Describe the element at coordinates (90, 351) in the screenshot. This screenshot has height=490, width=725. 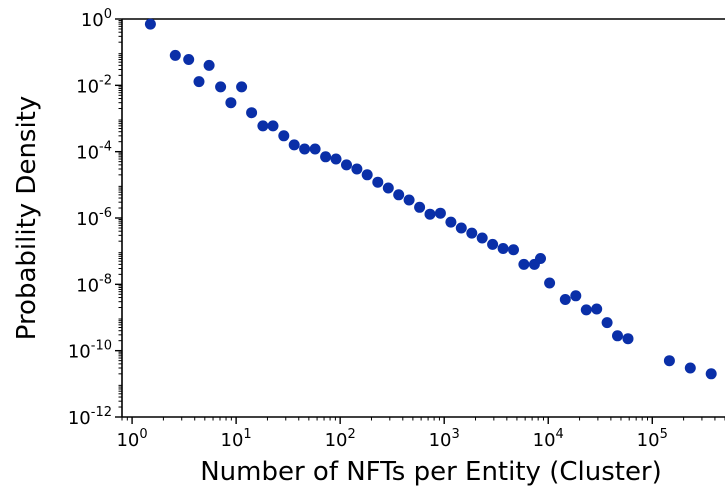
I see `y-tick-label: 10⁻¹⁰` at that location.